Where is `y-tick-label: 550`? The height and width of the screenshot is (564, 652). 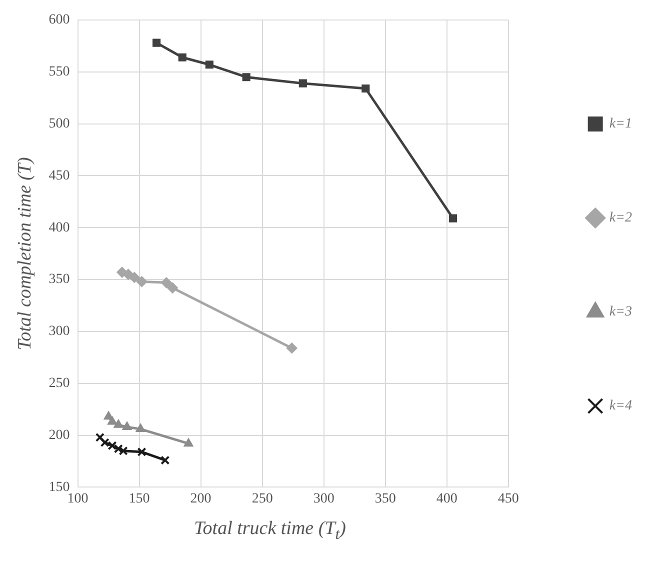 y-tick-label: 550 is located at coordinates (59, 72).